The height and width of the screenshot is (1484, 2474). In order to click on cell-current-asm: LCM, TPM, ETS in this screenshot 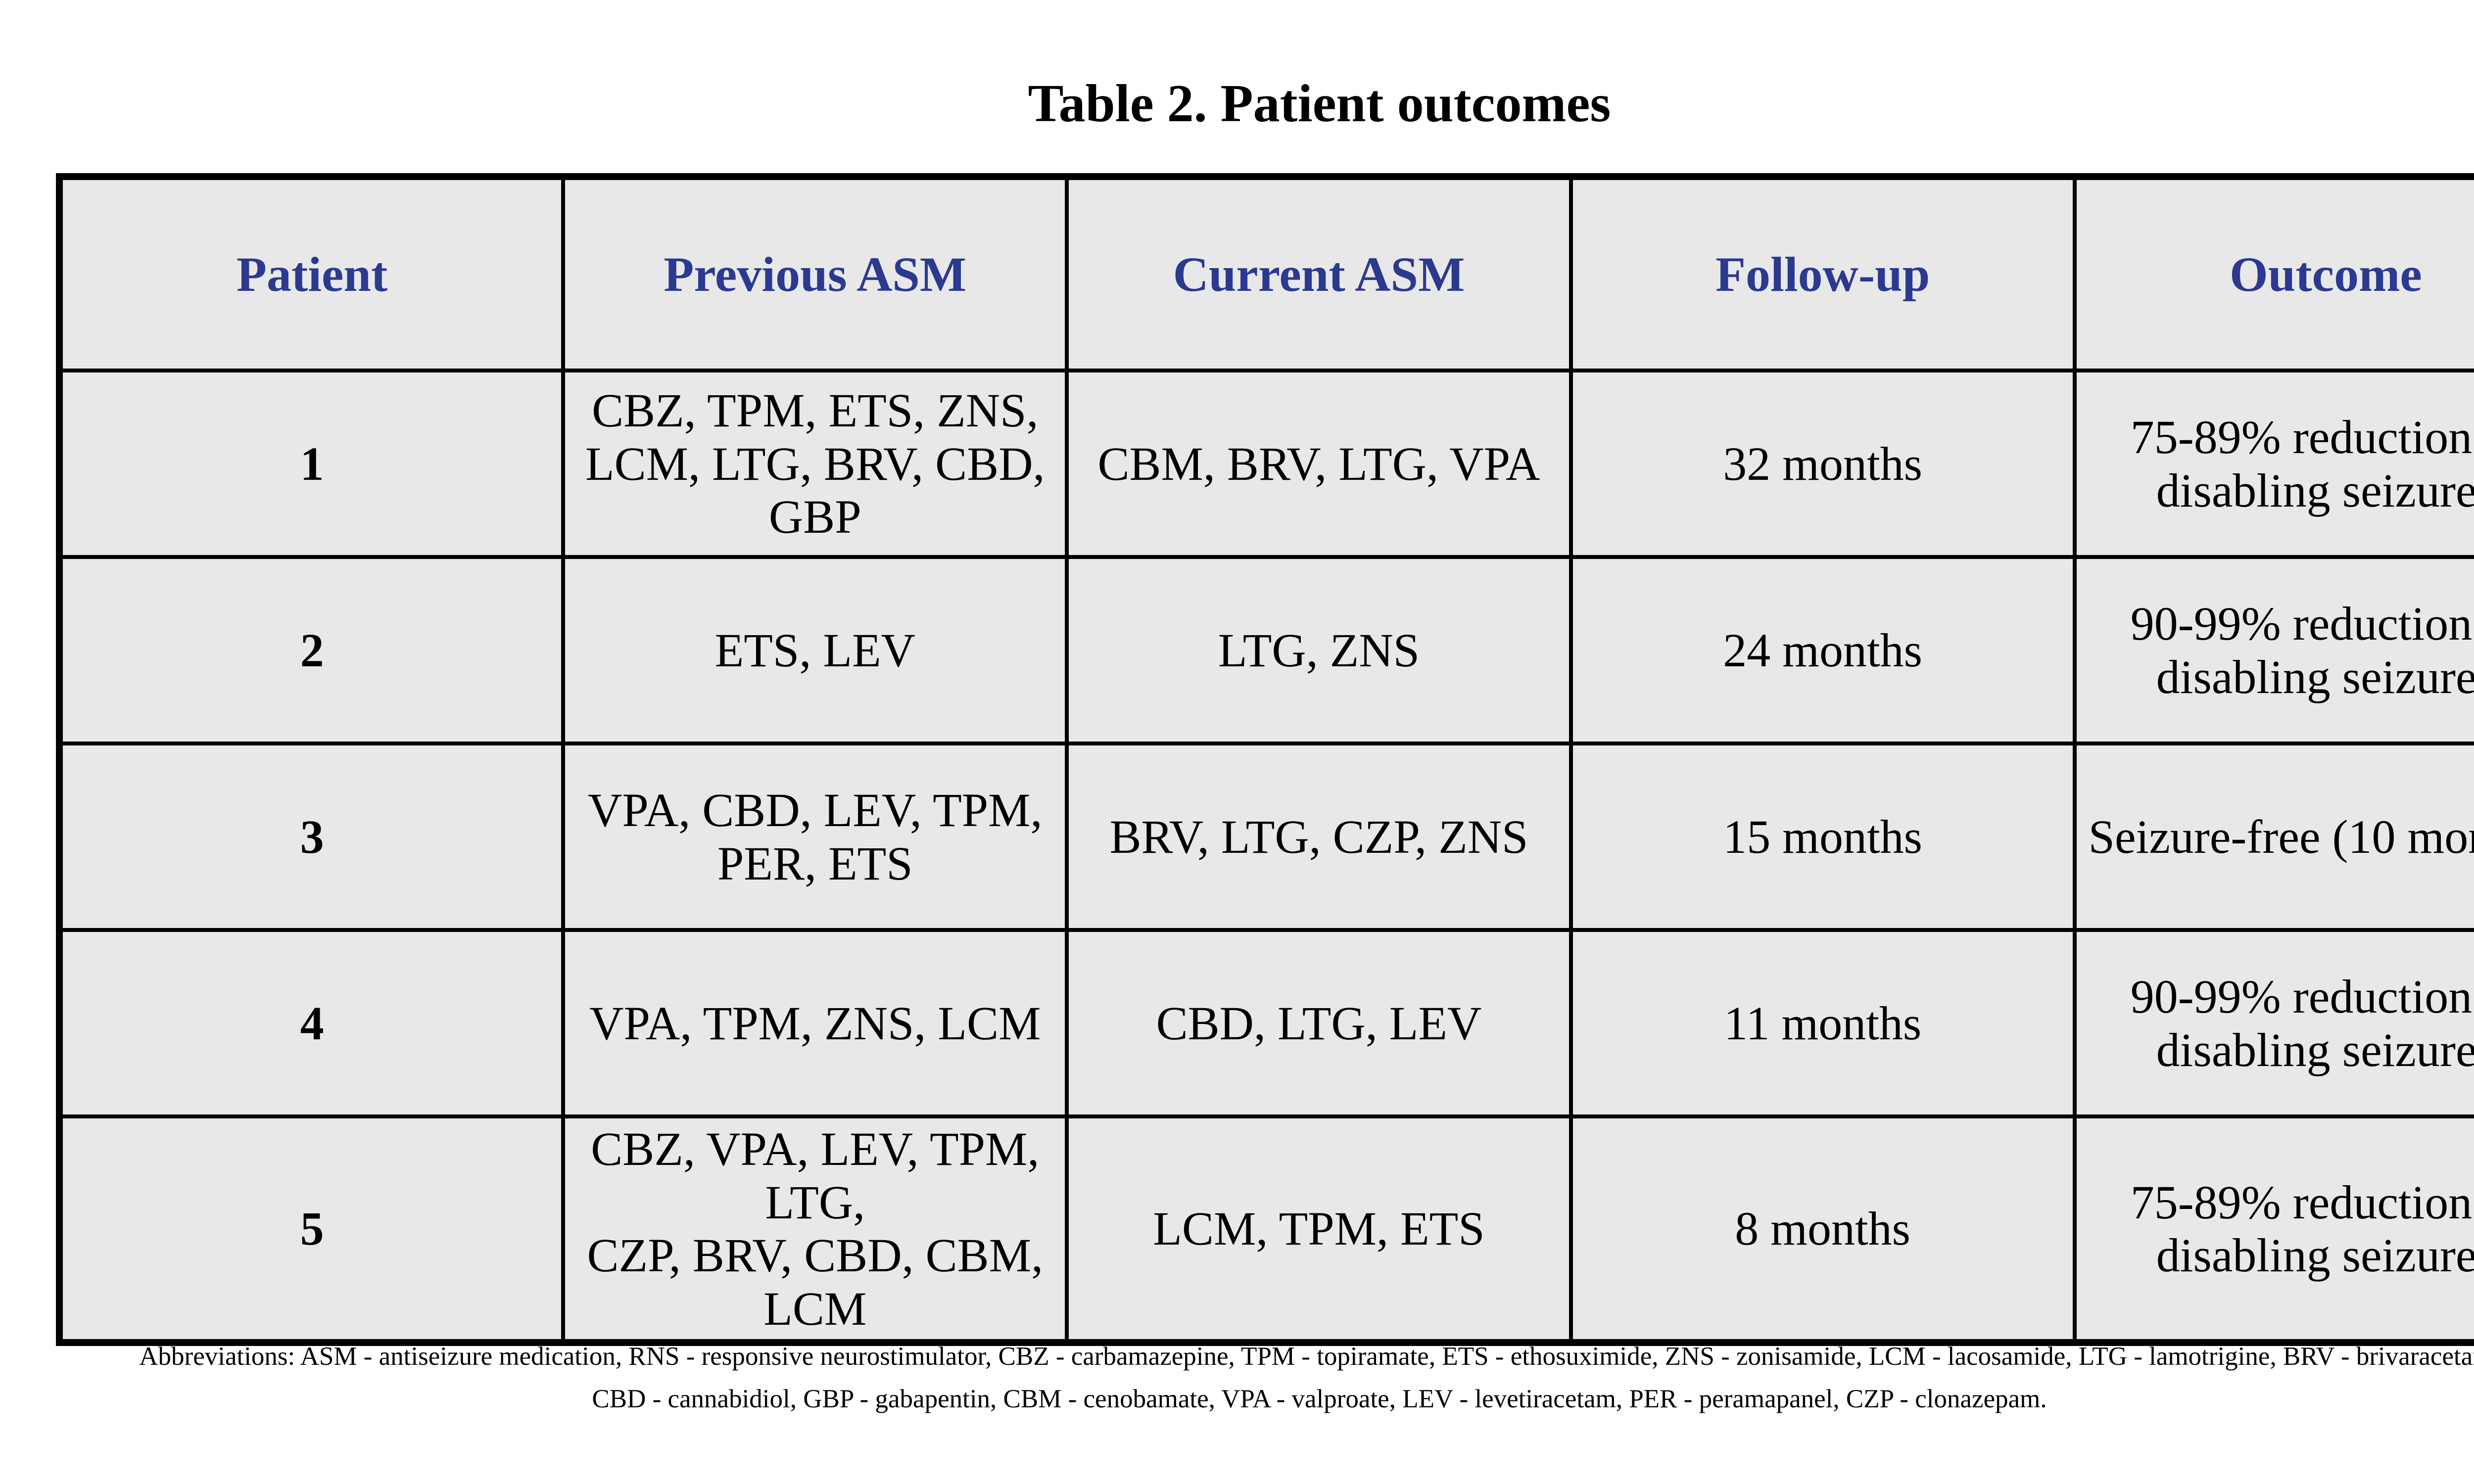, I will do `click(1319, 1229)`.